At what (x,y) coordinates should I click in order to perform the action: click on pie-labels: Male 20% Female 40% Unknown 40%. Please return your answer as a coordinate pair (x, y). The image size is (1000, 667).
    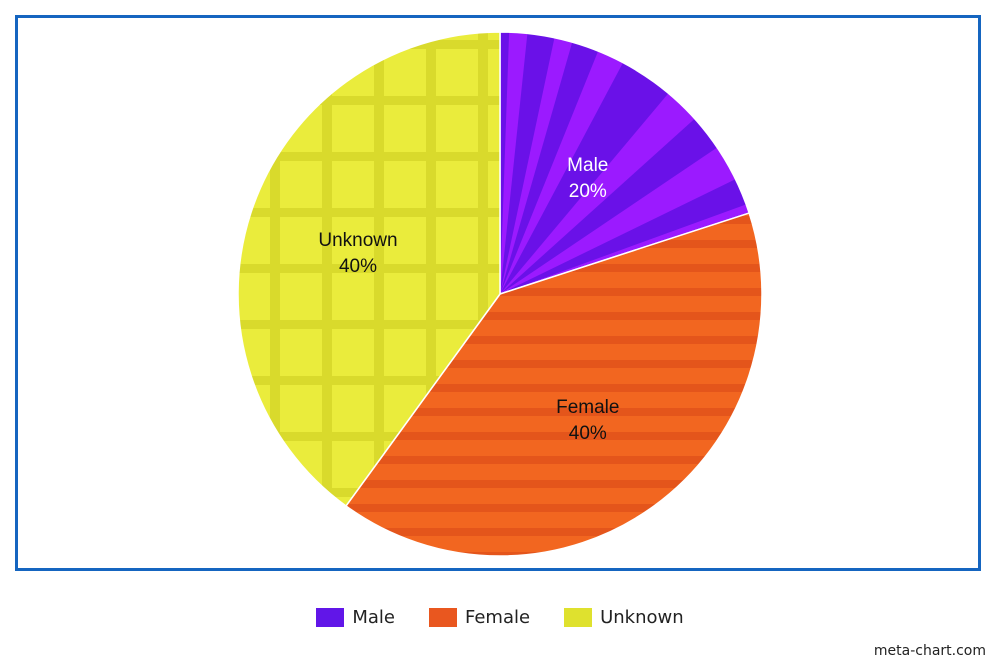
    Looking at the image, I should click on (468, 299).